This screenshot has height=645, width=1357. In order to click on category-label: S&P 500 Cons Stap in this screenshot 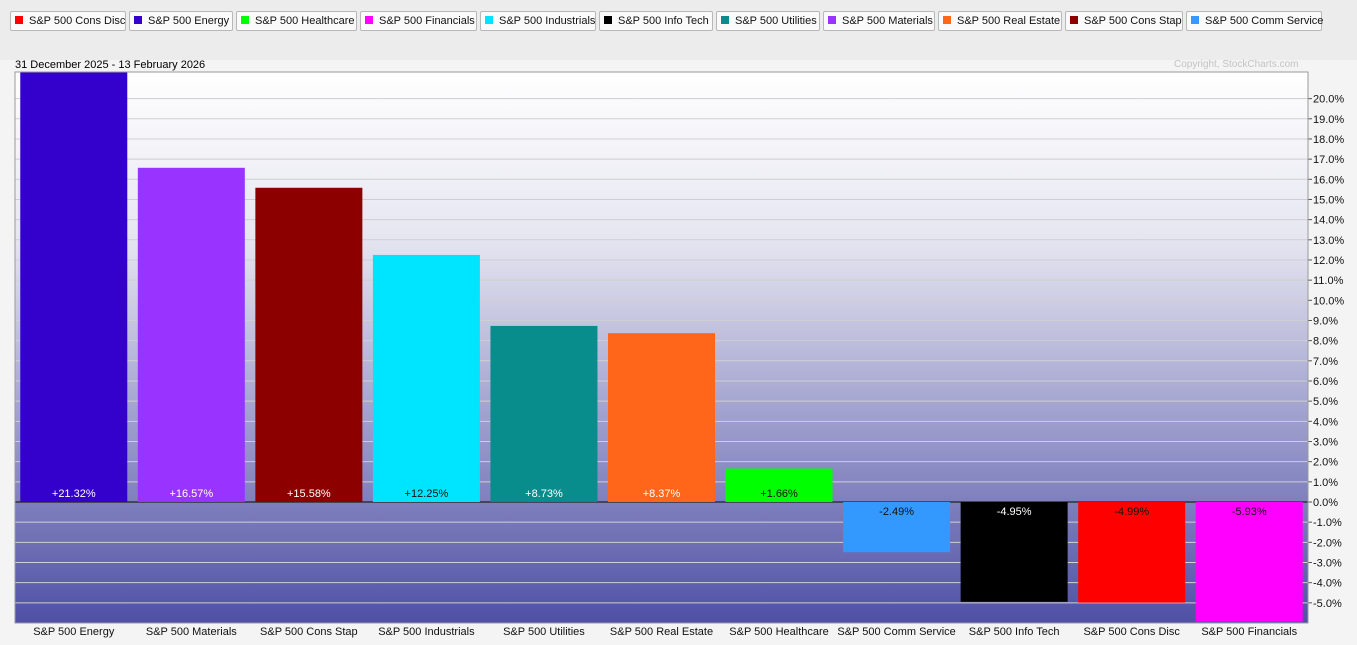, I will do `click(309, 632)`.